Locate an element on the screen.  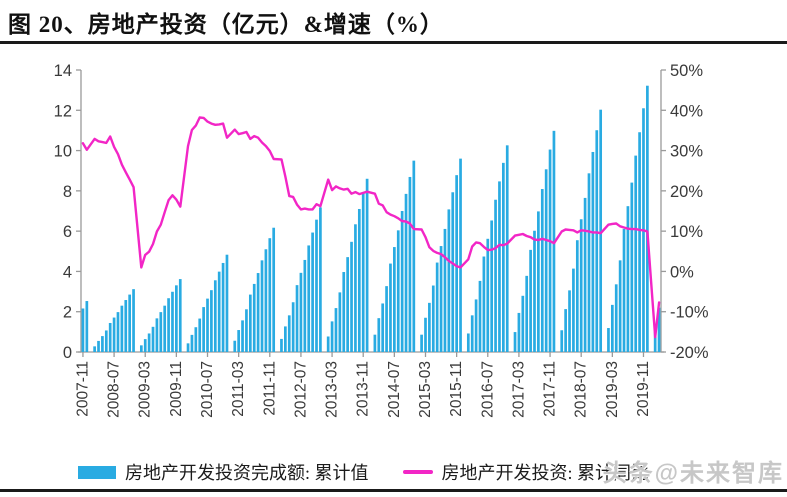
svg-text: 50% is located at coordinates (686, 71).